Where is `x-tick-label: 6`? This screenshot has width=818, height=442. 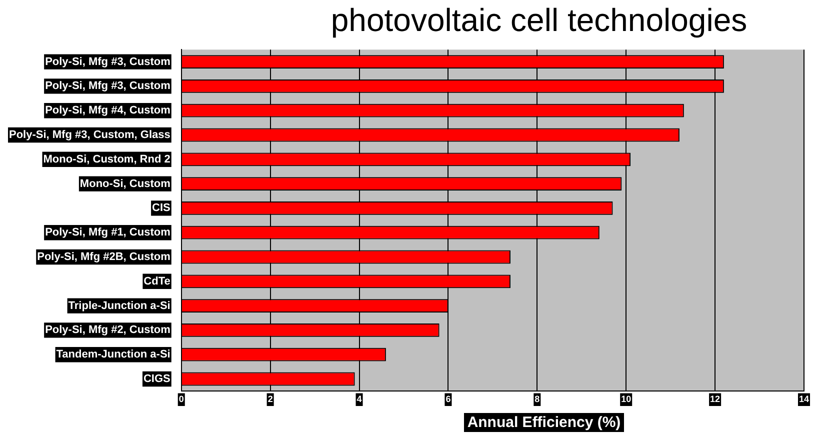
x-tick-label: 6 is located at coordinates (448, 399).